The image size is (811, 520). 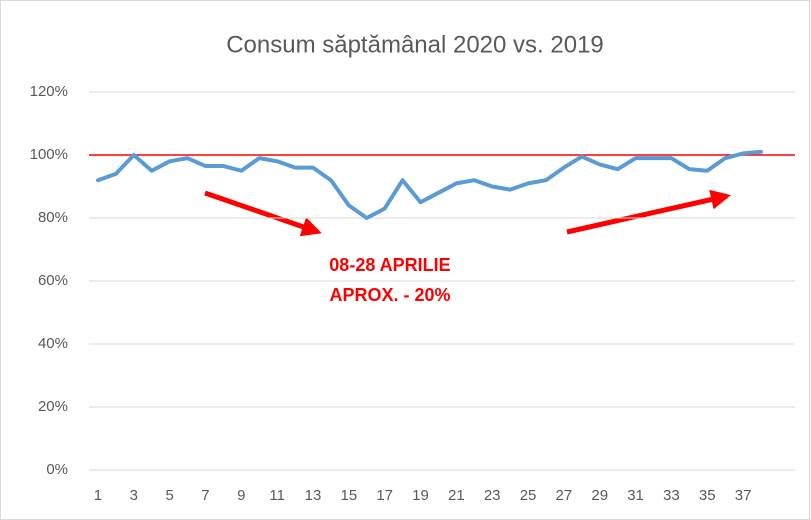 I want to click on x-tick-label: 15, so click(x=348, y=495).